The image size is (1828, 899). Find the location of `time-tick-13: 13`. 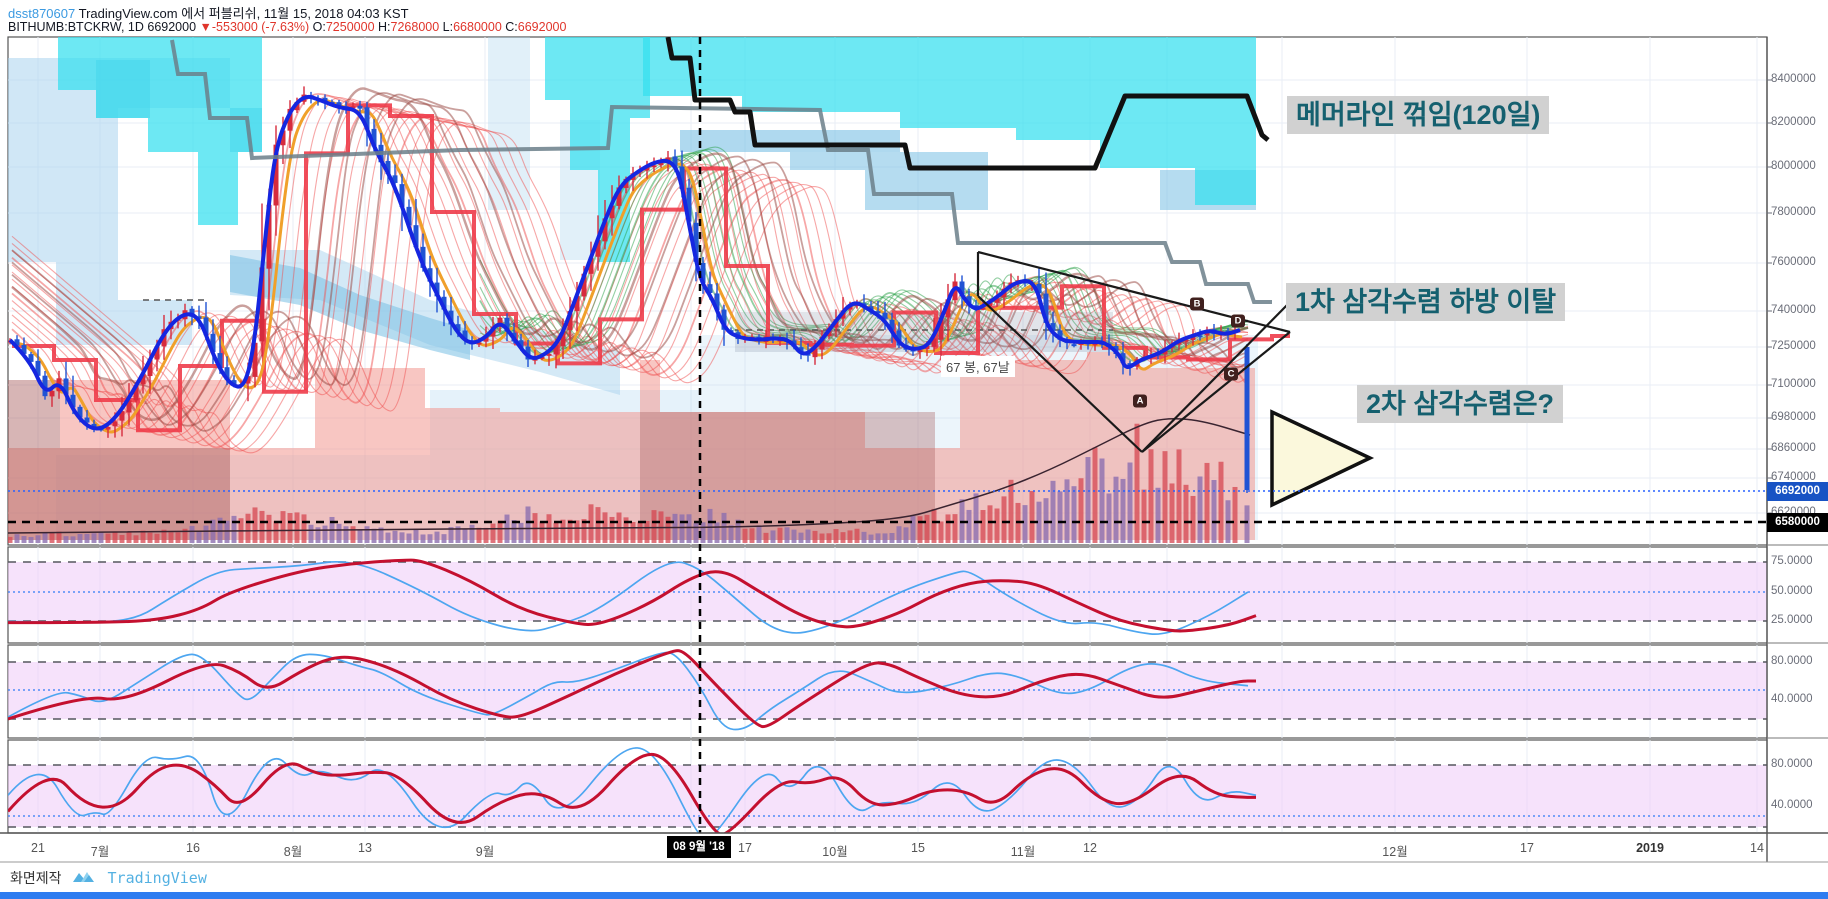

time-tick-13: 13 is located at coordinates (365, 848).